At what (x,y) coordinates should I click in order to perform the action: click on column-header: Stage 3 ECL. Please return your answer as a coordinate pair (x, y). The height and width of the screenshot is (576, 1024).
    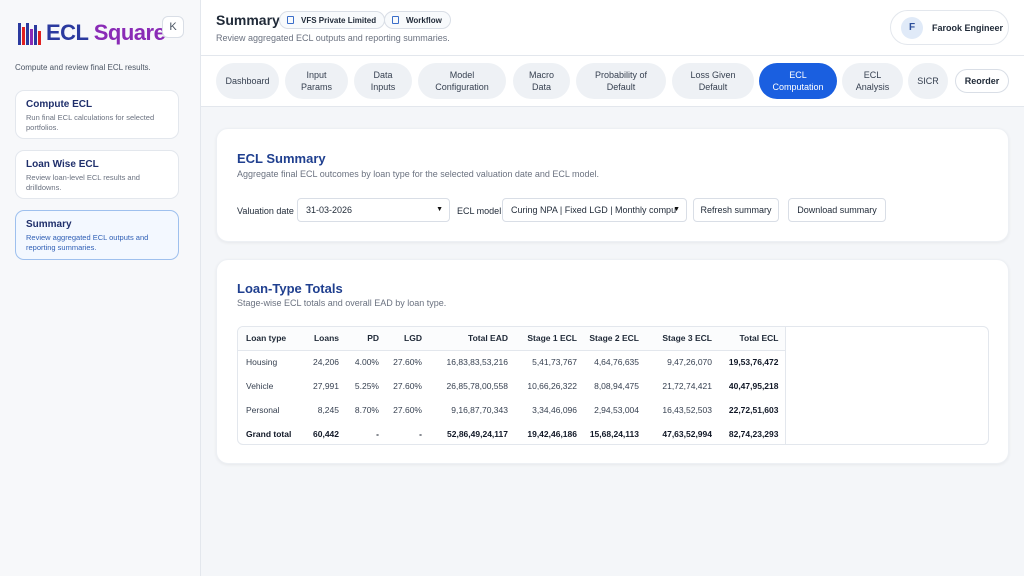
    Looking at the image, I should click on (681, 339).